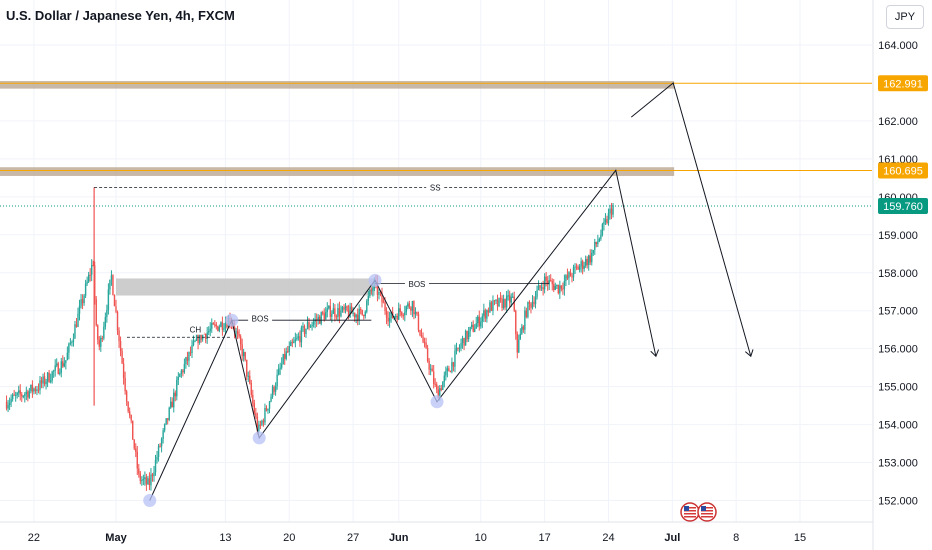 This screenshot has height=550, width=932. I want to click on time-tick-label: 13, so click(225, 538).